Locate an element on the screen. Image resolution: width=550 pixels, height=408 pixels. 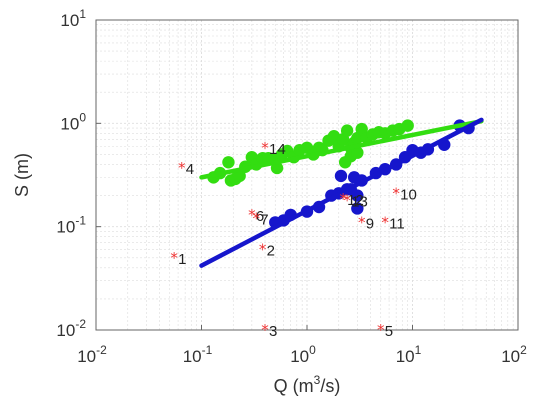
x-tick-label: 10¹ is located at coordinates (409, 354).